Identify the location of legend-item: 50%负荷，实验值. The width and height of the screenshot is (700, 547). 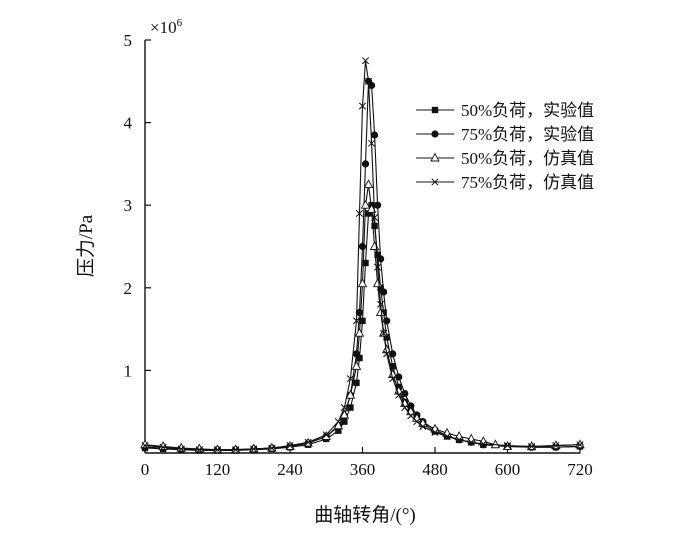
(505, 110).